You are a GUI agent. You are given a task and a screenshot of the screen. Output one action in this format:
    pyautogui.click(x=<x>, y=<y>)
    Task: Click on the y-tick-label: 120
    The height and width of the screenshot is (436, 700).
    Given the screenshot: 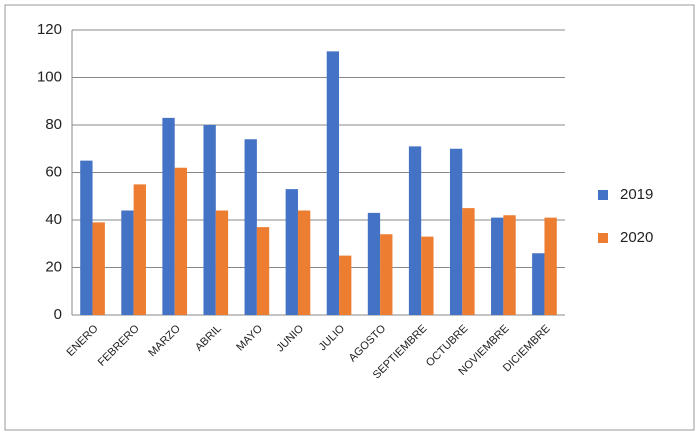 What is the action you would take?
    pyautogui.click(x=49, y=29)
    